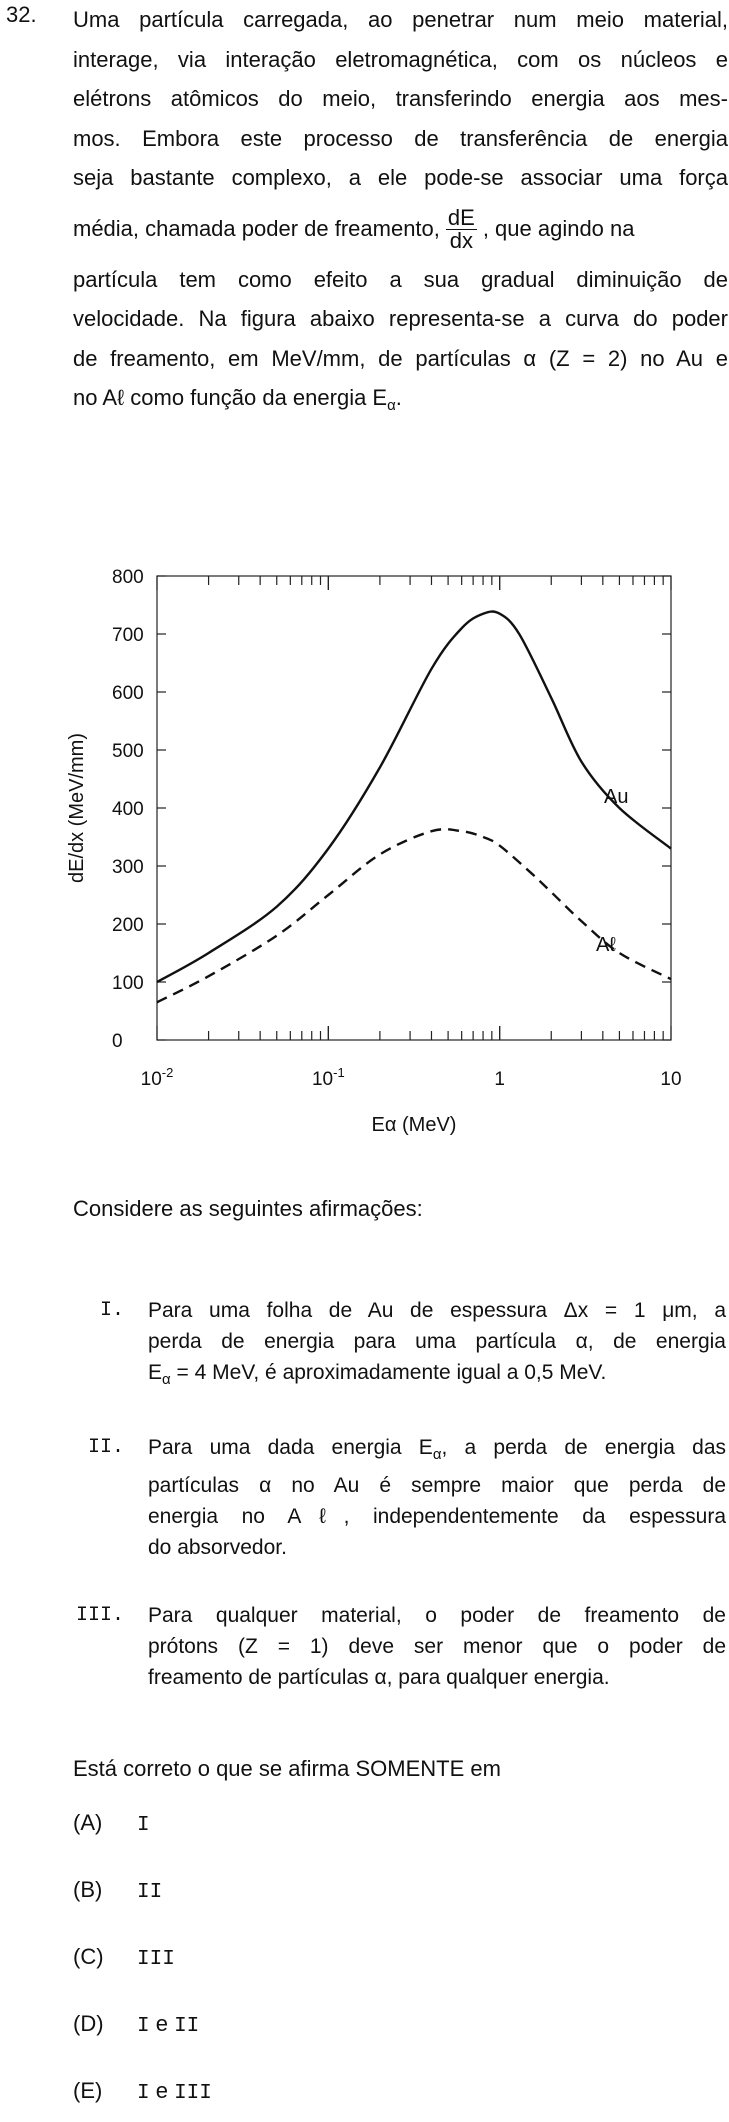  What do you see at coordinates (143, 1825) in the screenshot?
I see `option-value: I` at bounding box center [143, 1825].